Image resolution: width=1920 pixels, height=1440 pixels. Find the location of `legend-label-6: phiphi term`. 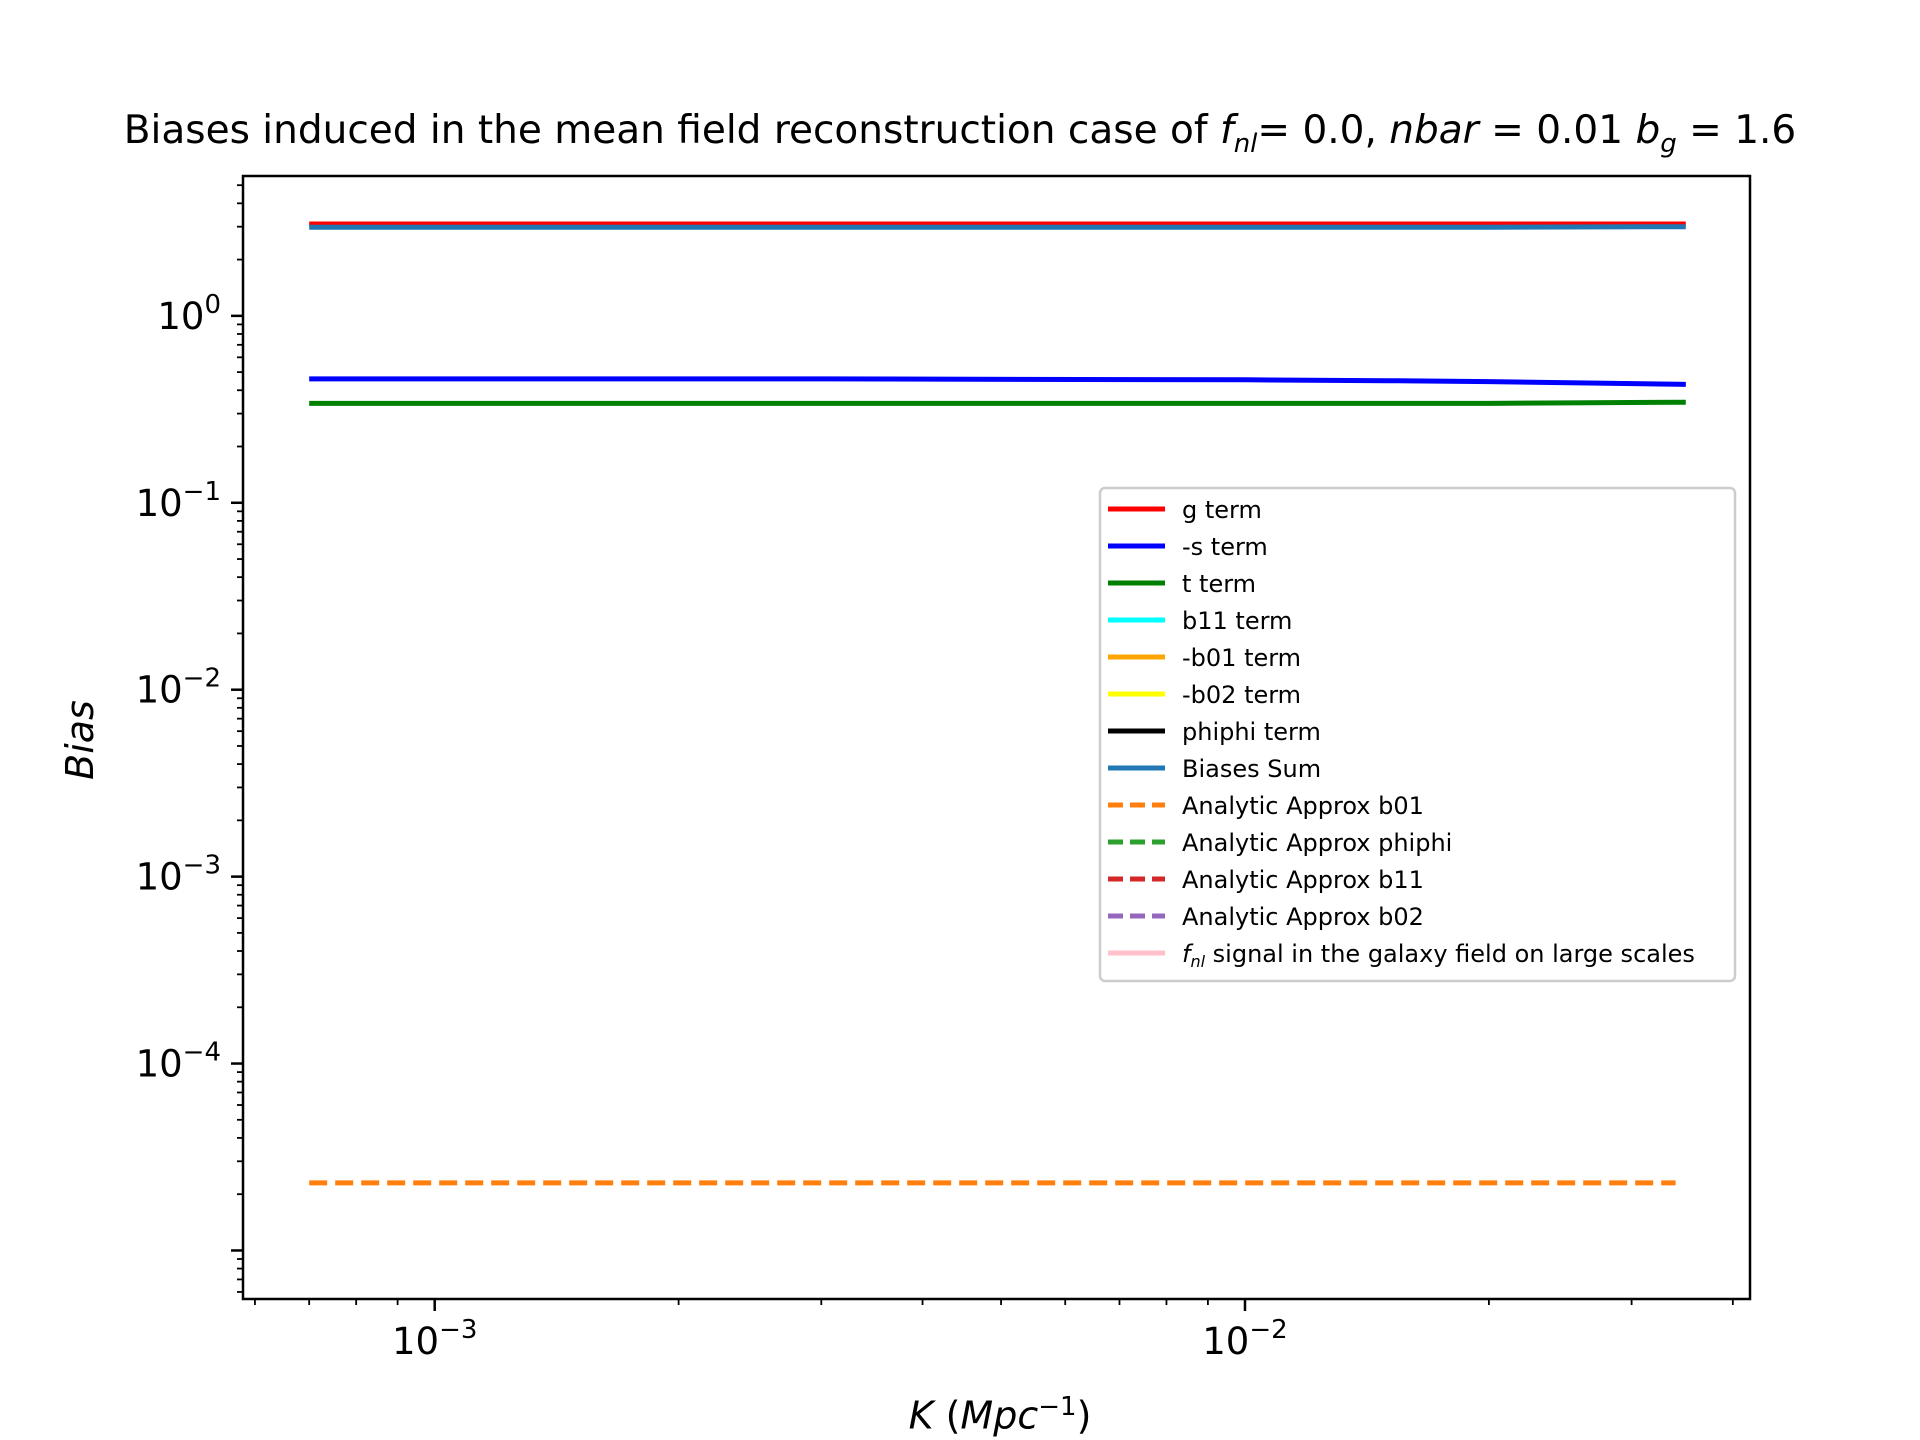

legend-label-6: phiphi term is located at coordinates (1251, 732).